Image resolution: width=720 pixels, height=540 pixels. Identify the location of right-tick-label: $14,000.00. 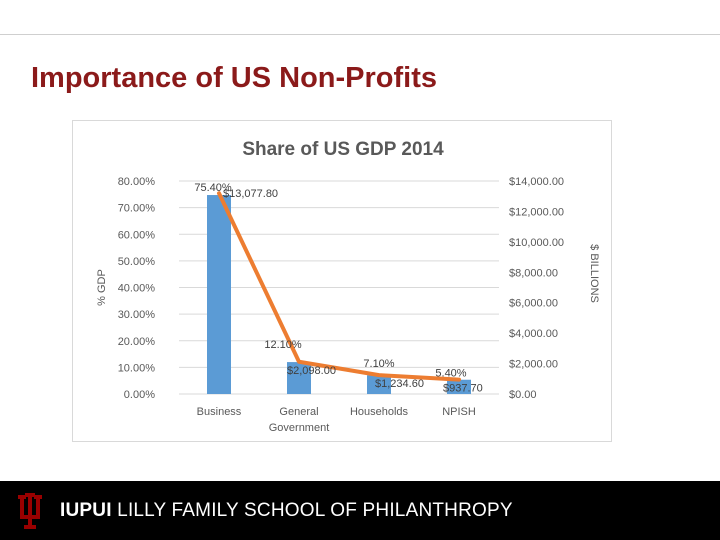
(536, 182).